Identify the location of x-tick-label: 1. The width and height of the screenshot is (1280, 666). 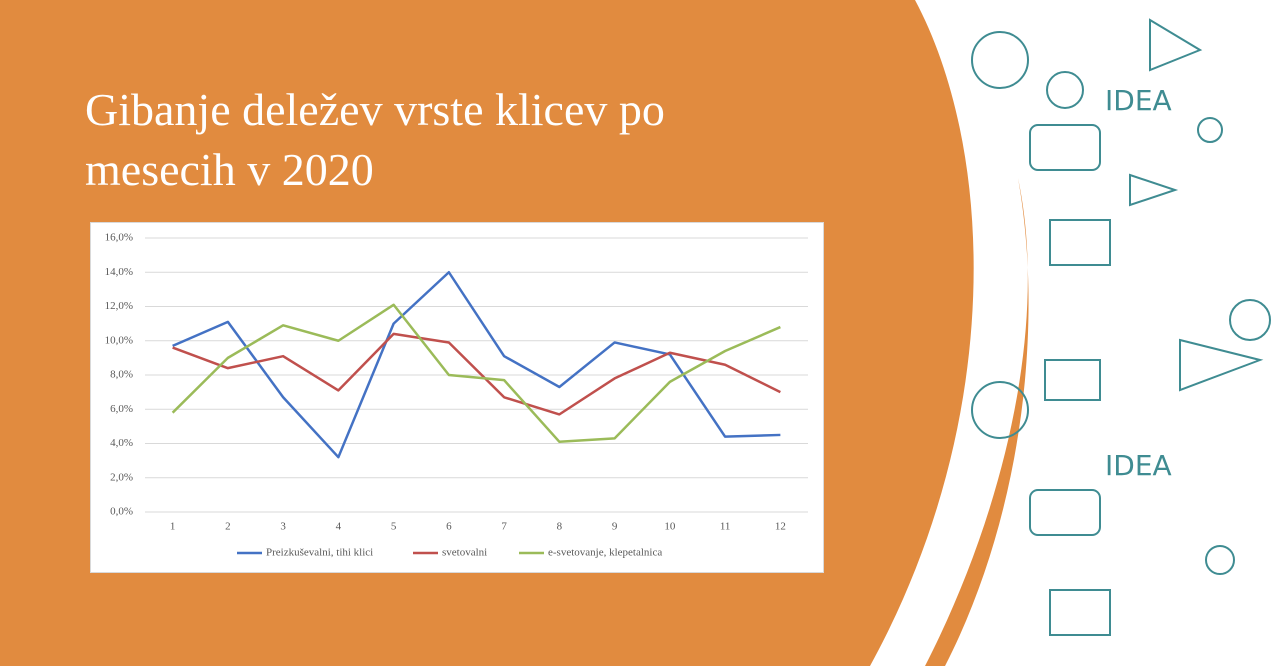
(173, 527).